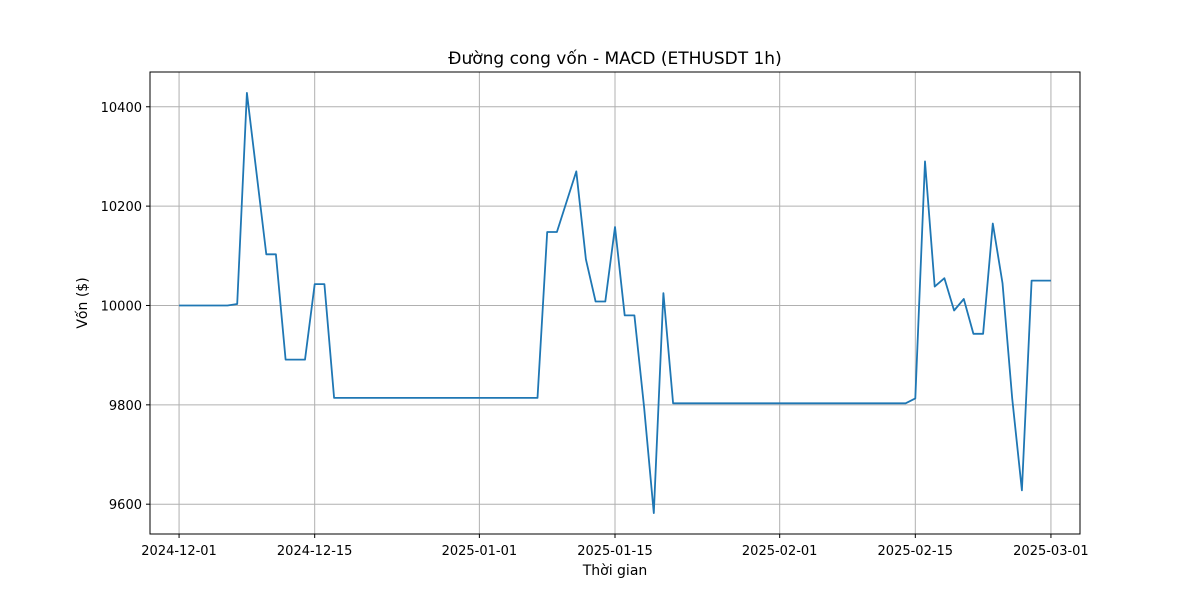  Describe the element at coordinates (82, 302) in the screenshot. I see `y-axis-label: Vốn ($)` at that location.